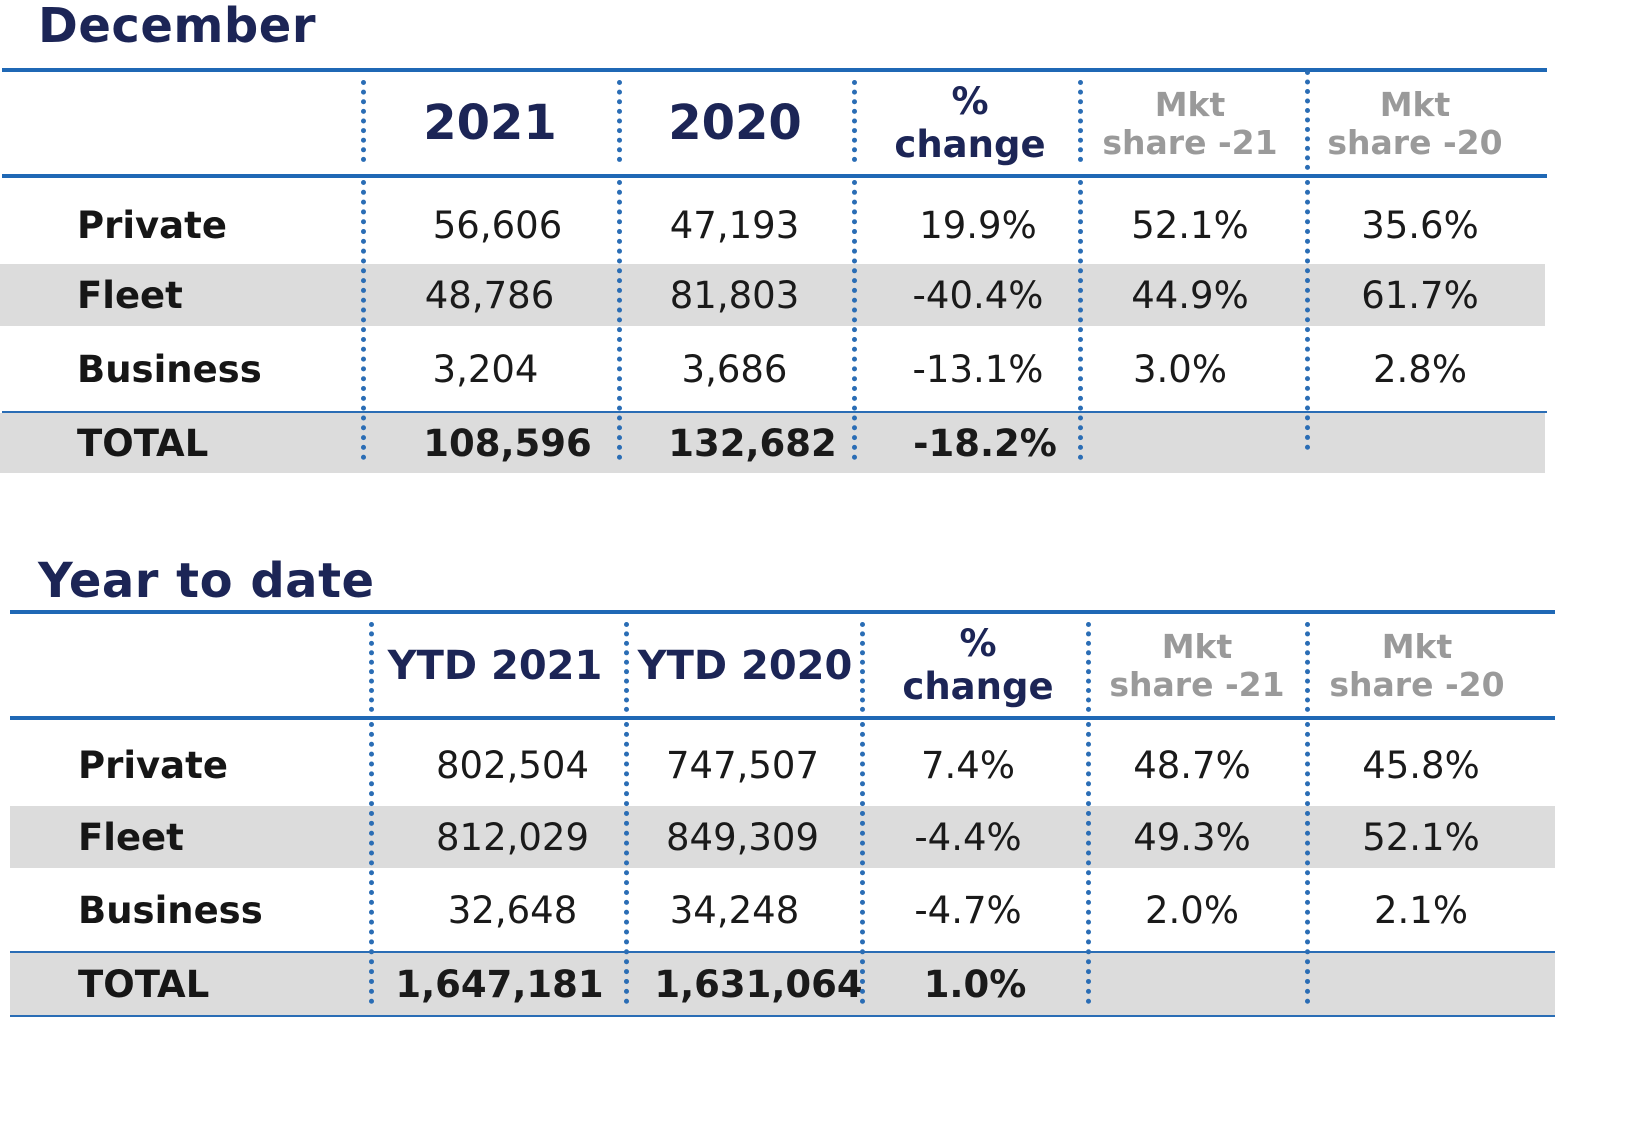 The image size is (1635, 1131). What do you see at coordinates (1190, 295) in the screenshot?
I see `cell-share-21: 44.9%` at bounding box center [1190, 295].